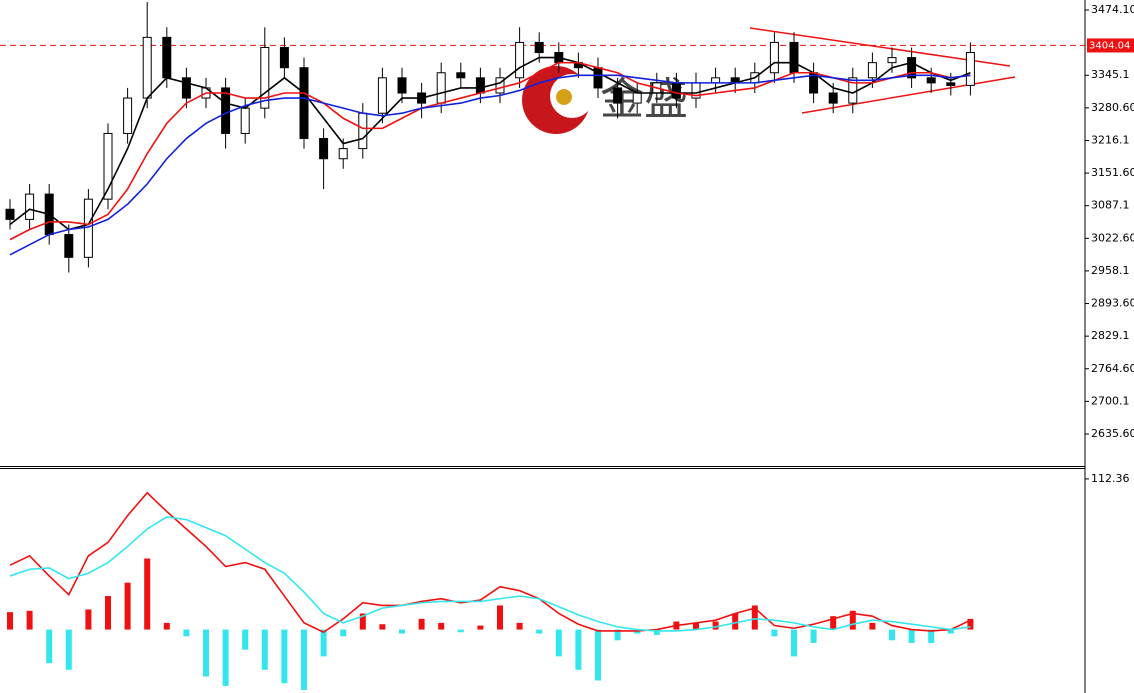  What do you see at coordinates (1110, 335) in the screenshot?
I see `y-tick-label: 2829.1` at bounding box center [1110, 335].